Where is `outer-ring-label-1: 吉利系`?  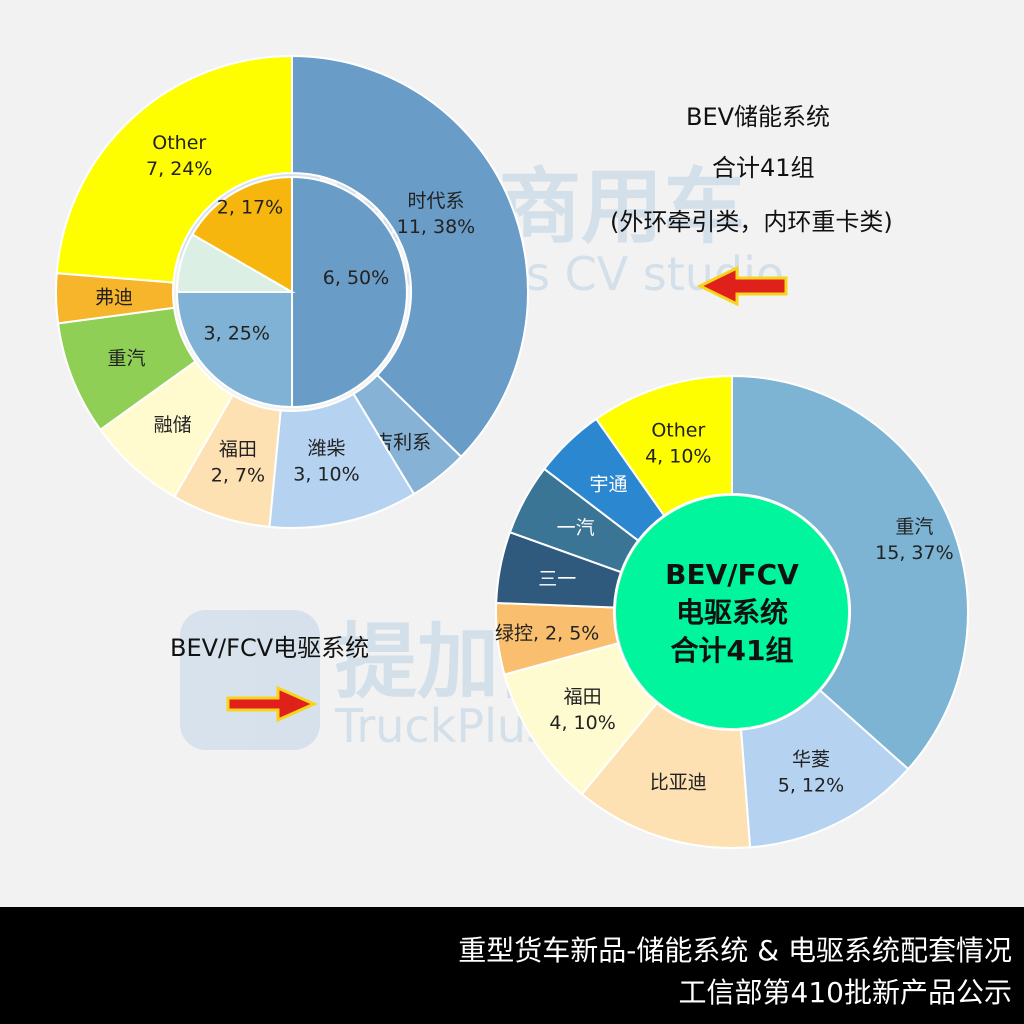 outer-ring-label-1: 吉利系 is located at coordinates (402, 442).